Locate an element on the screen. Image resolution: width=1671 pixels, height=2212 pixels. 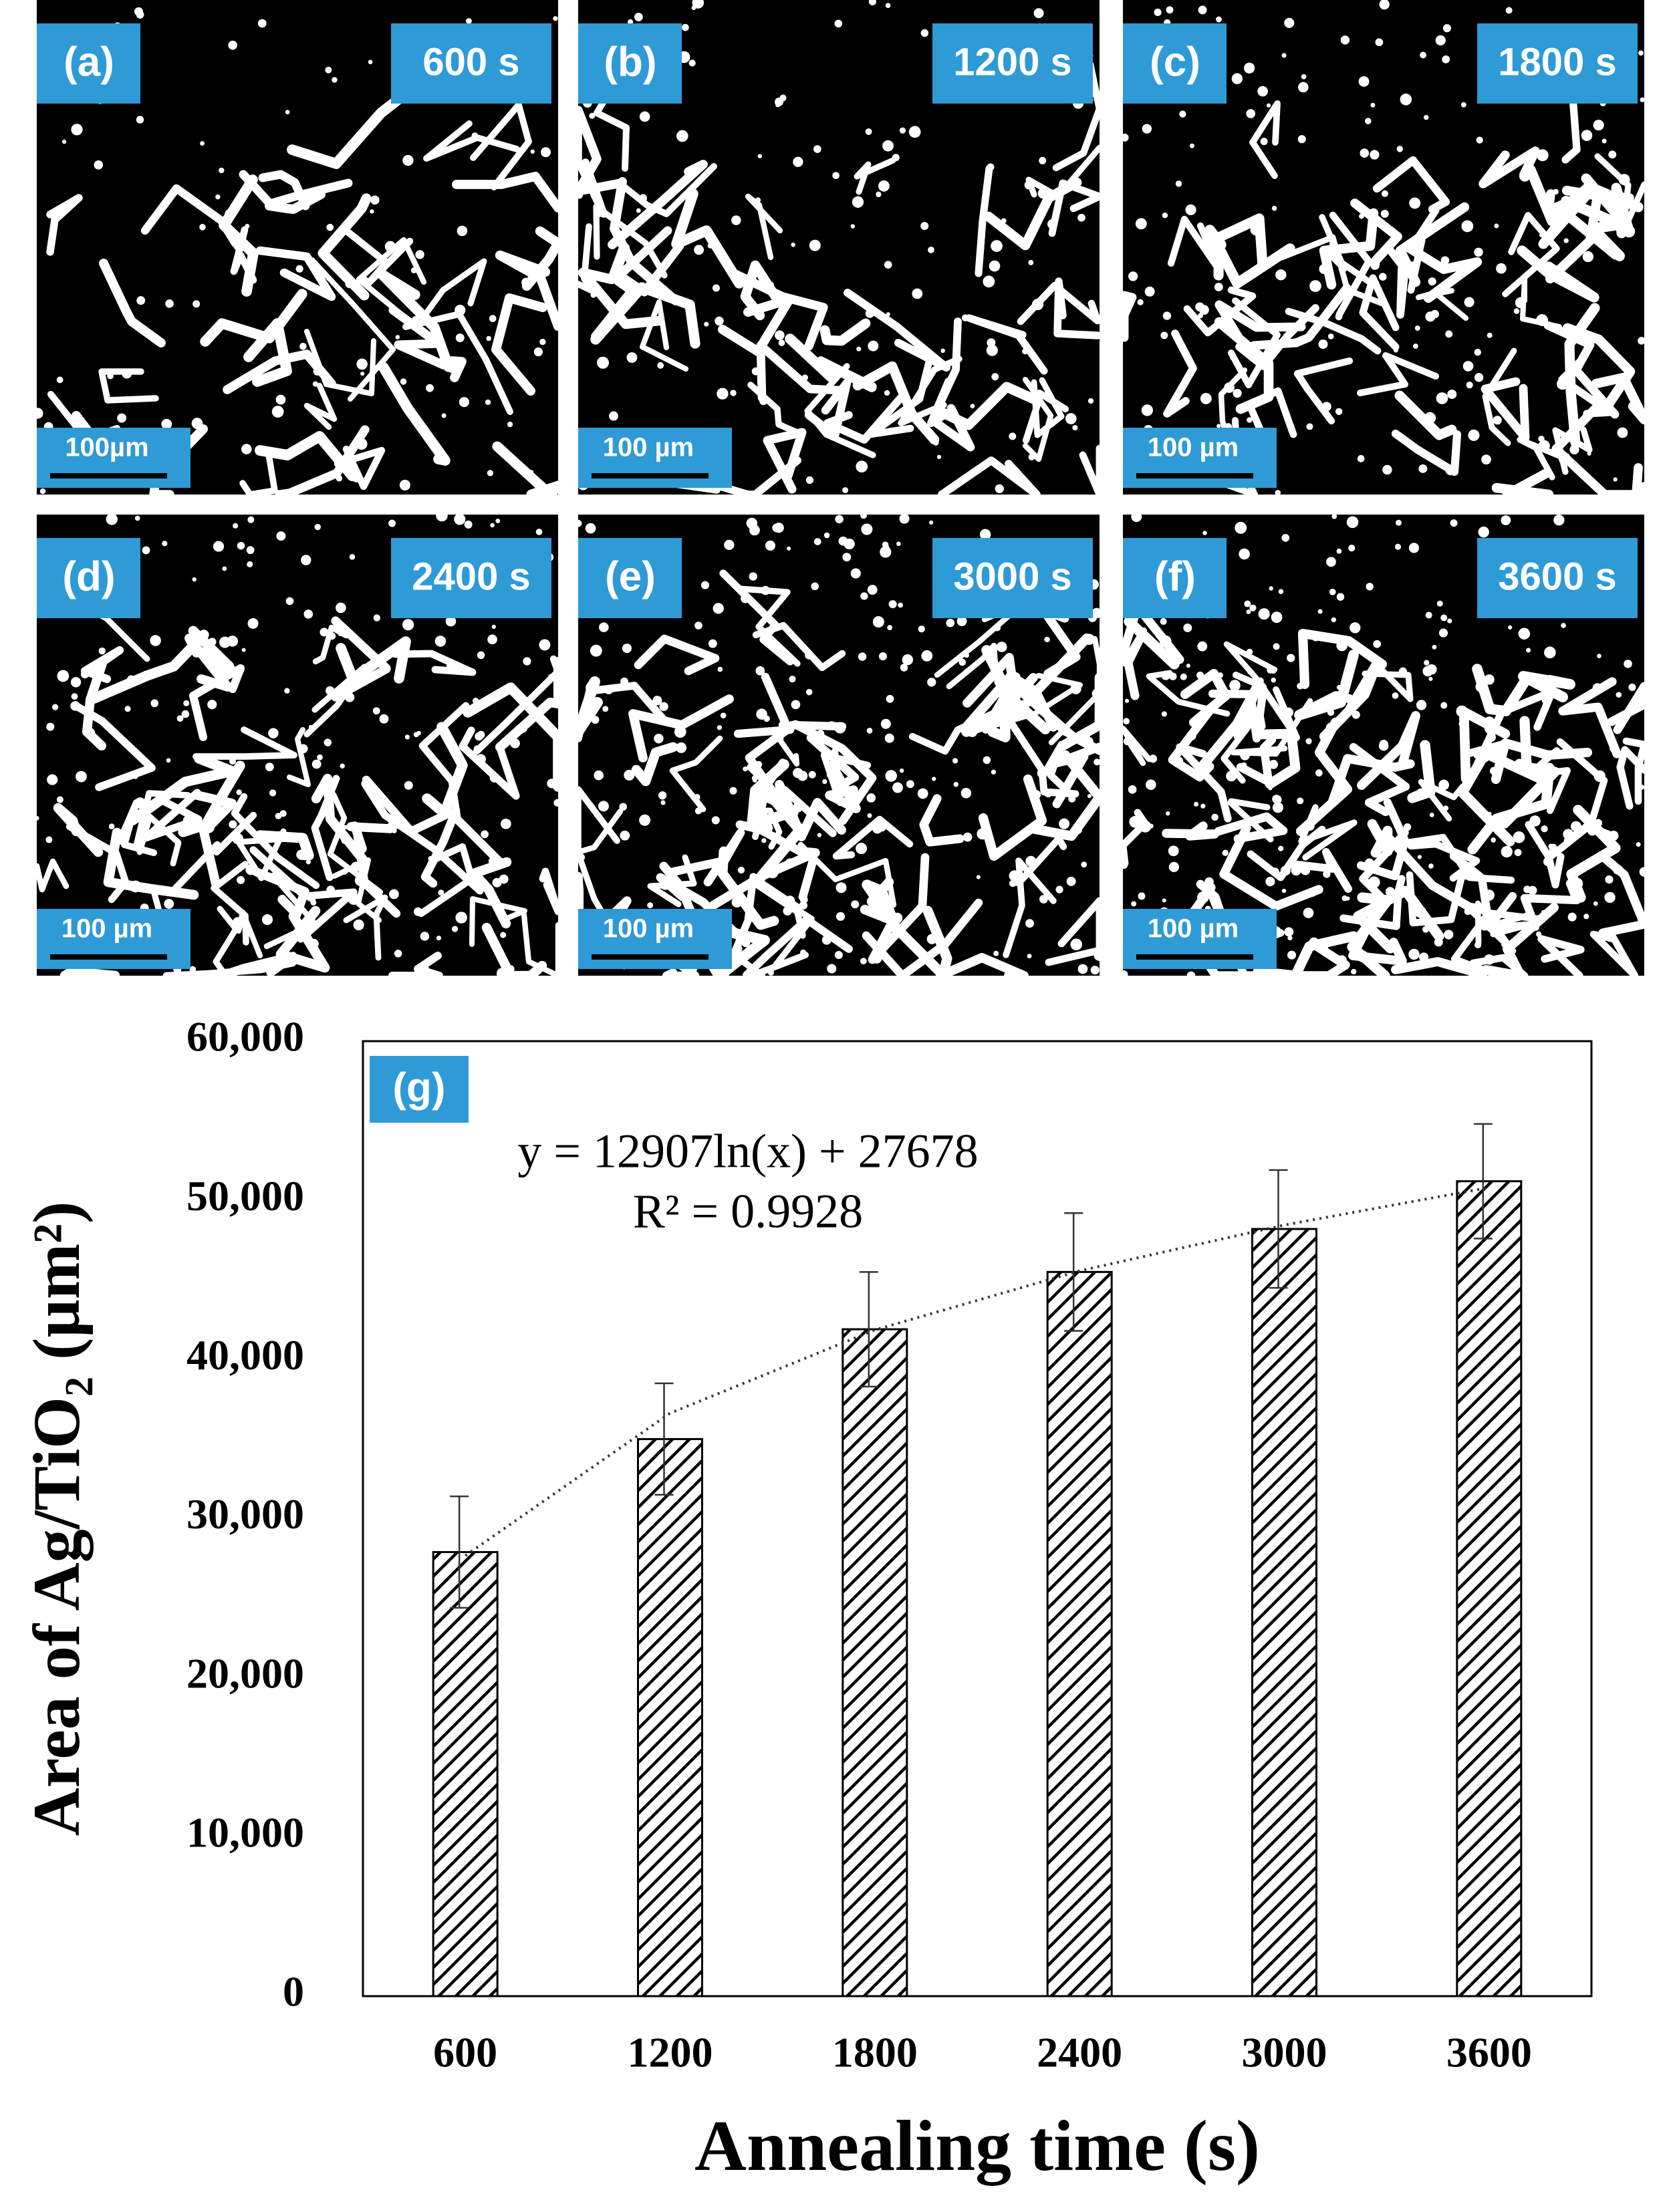
scale-label: 100µm is located at coordinates (106, 447).